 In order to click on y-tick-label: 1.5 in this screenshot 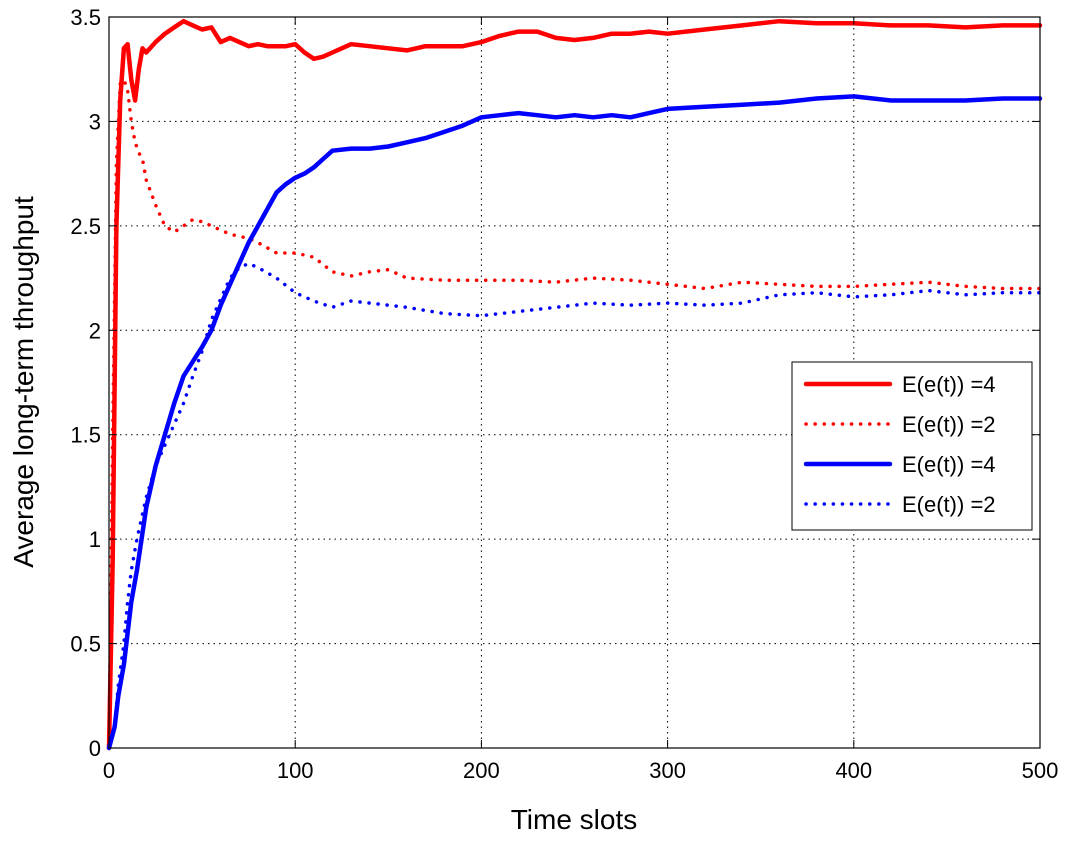, I will do `click(85, 435)`.